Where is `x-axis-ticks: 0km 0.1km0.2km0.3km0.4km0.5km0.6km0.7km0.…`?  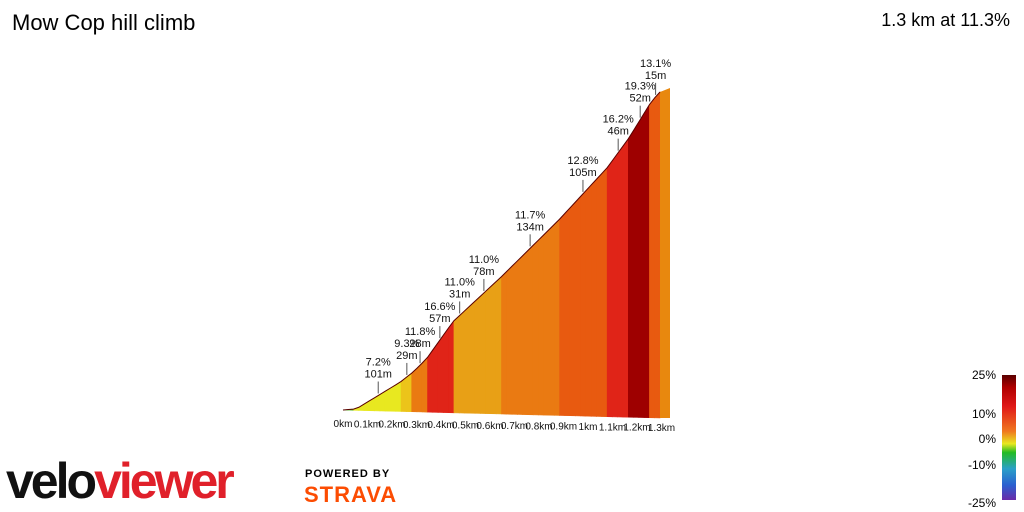 x-axis-ticks: 0km 0.1km0.2km0.3km0.4km0.5km0.6km0.7km0.… is located at coordinates (505, 426).